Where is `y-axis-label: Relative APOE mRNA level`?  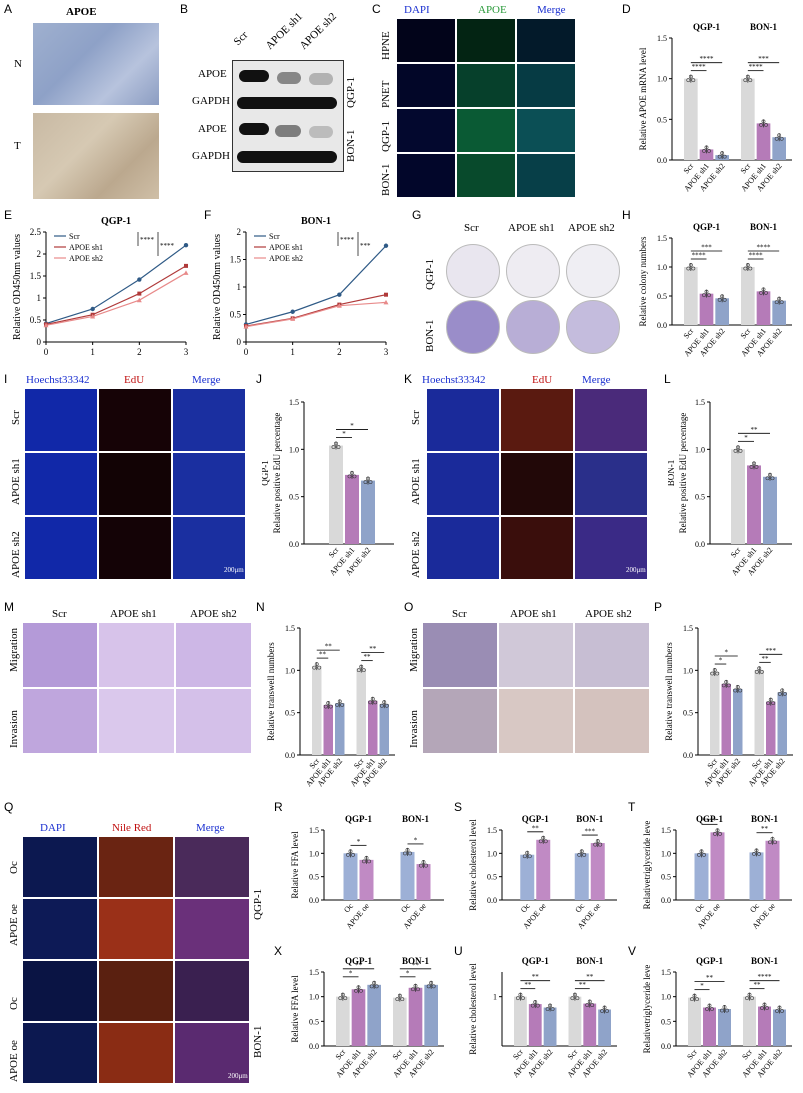
y-axis-label: Relative APOE mRNA level is located at coordinates (643, 98).